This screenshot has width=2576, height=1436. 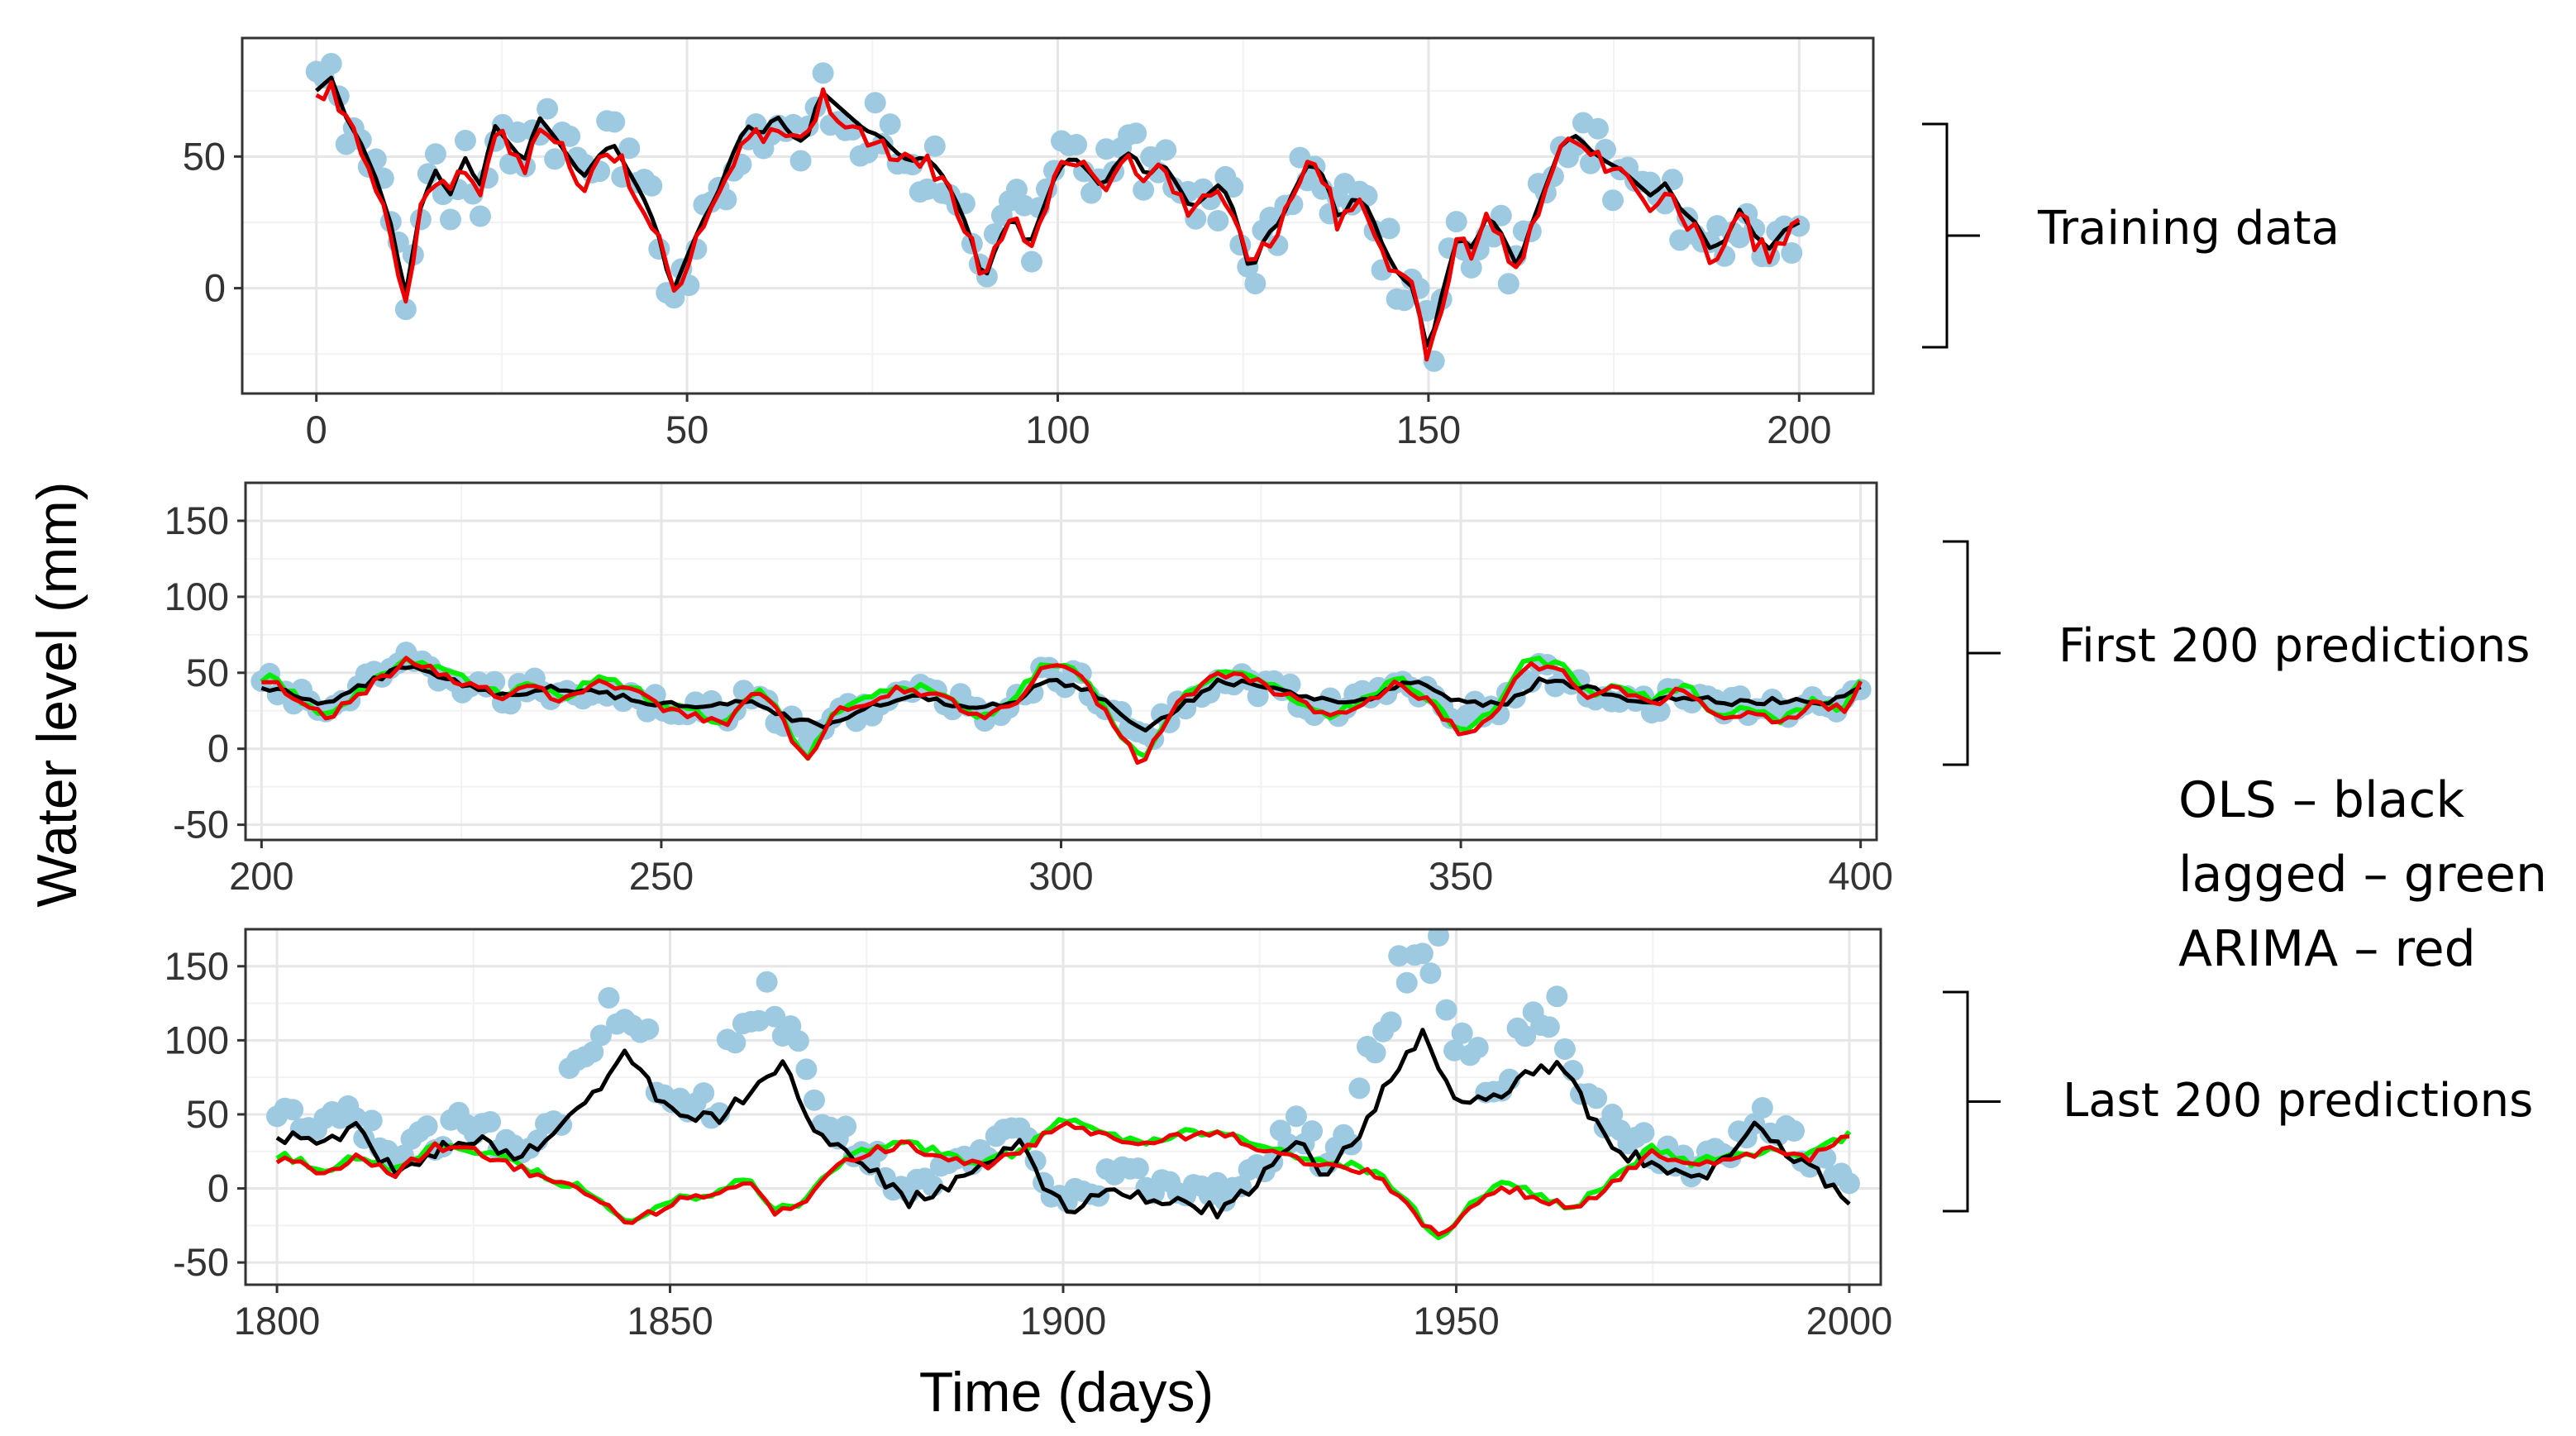 What do you see at coordinates (686, 429) in the screenshot?
I see `x-tick-label: 50` at bounding box center [686, 429].